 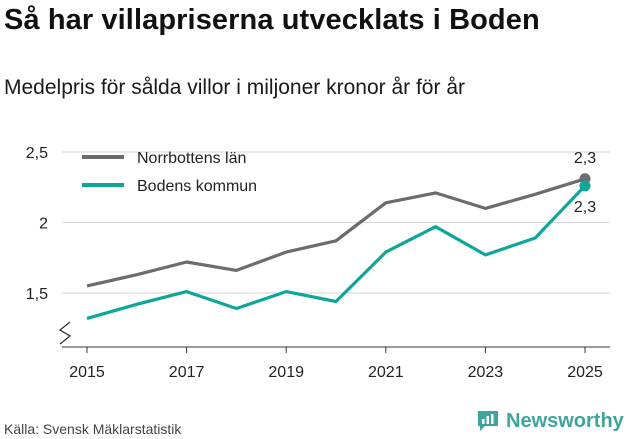 What do you see at coordinates (585, 372) in the screenshot?
I see `x-tick-label: 2025` at bounding box center [585, 372].